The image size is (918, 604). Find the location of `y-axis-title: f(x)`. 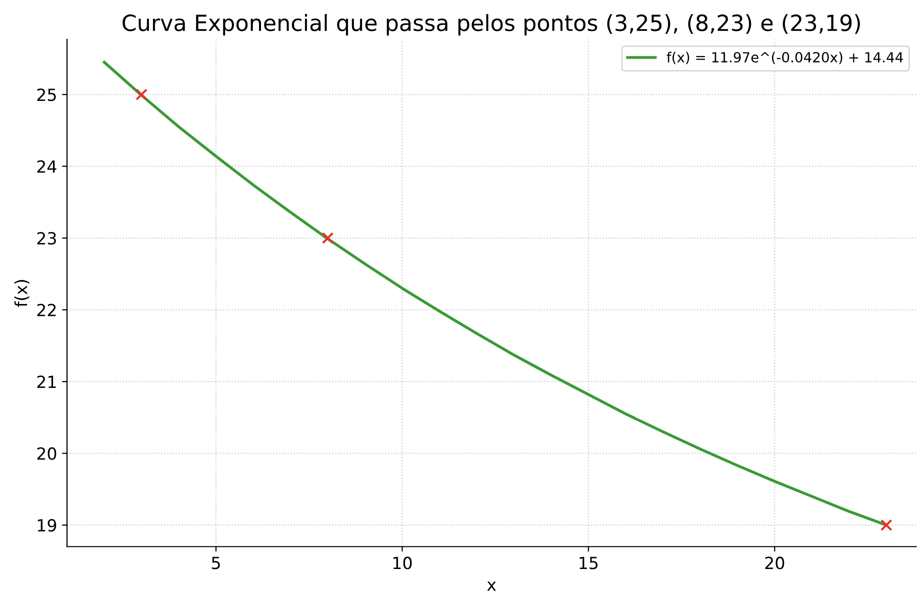

y-axis-title: f(x) is located at coordinates (22, 293).